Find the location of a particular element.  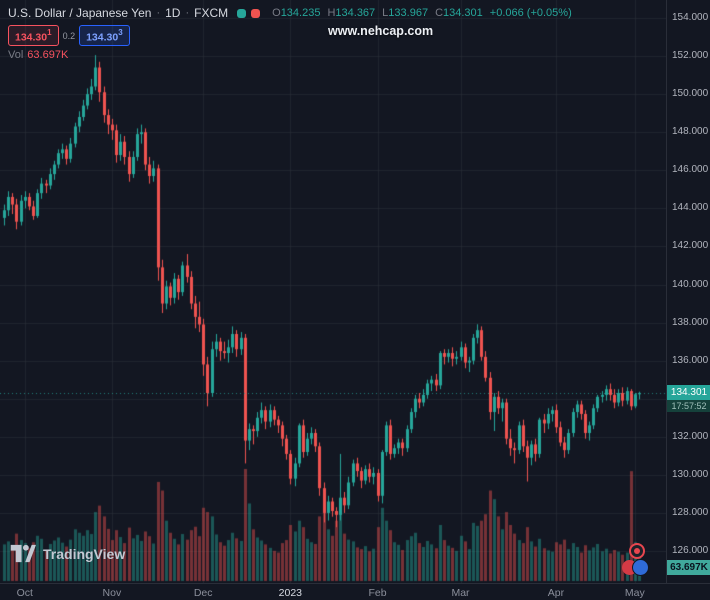

price-tick-label: 140.000 is located at coordinates (690, 284).